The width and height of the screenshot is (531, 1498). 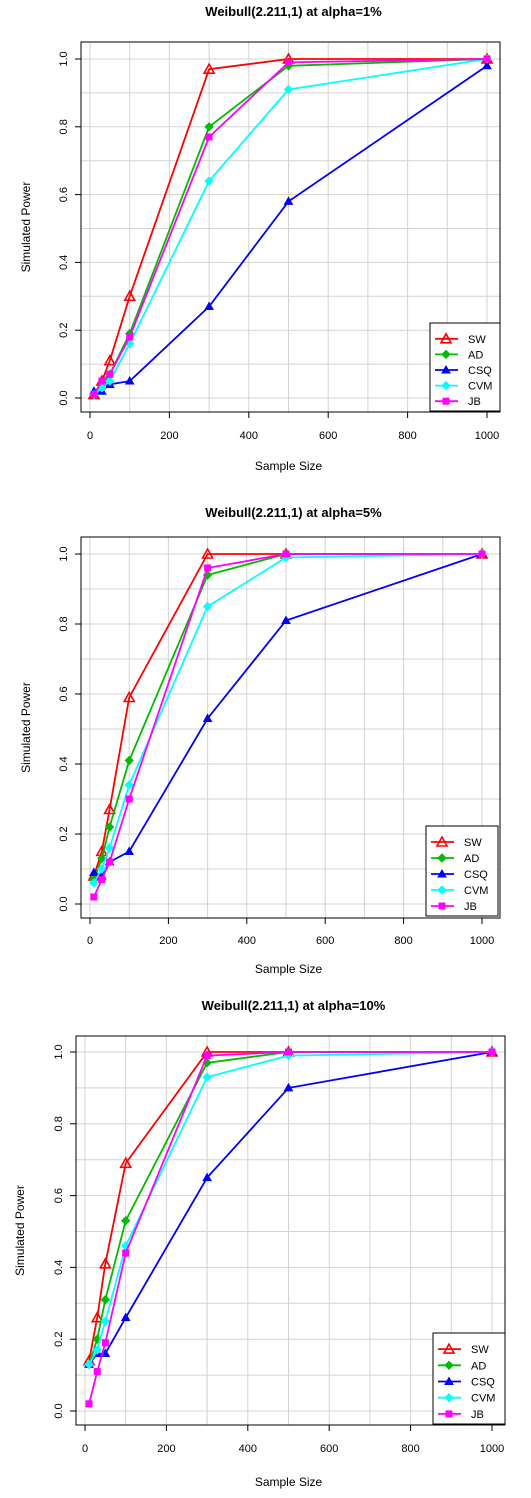 I want to click on legend-marker-ad, so click(x=449, y=1365).